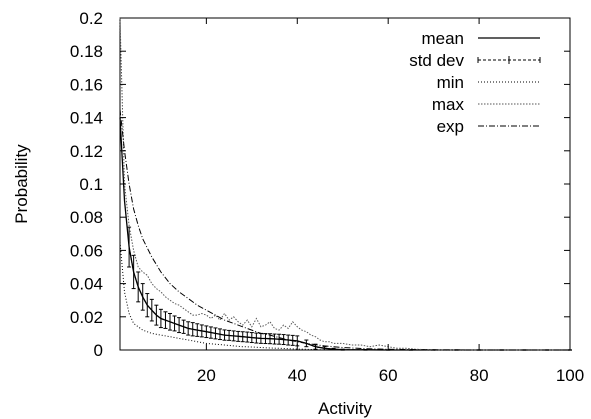 The height and width of the screenshot is (419, 591). Describe the element at coordinates (86, 317) in the screenshot. I see `y-tick-label: 0.02` at that location.